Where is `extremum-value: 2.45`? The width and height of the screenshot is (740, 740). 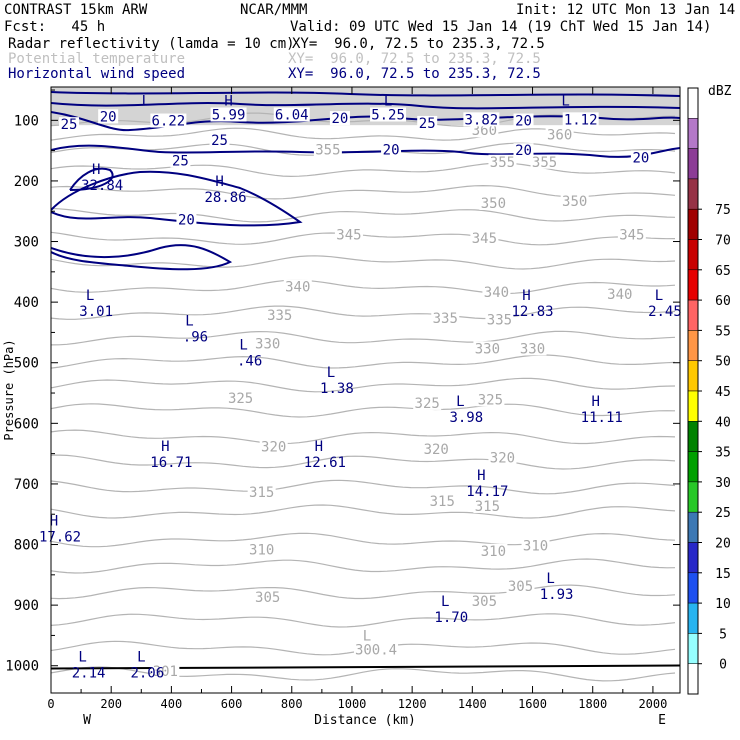
extremum-value: 2.45 is located at coordinates (665, 312).